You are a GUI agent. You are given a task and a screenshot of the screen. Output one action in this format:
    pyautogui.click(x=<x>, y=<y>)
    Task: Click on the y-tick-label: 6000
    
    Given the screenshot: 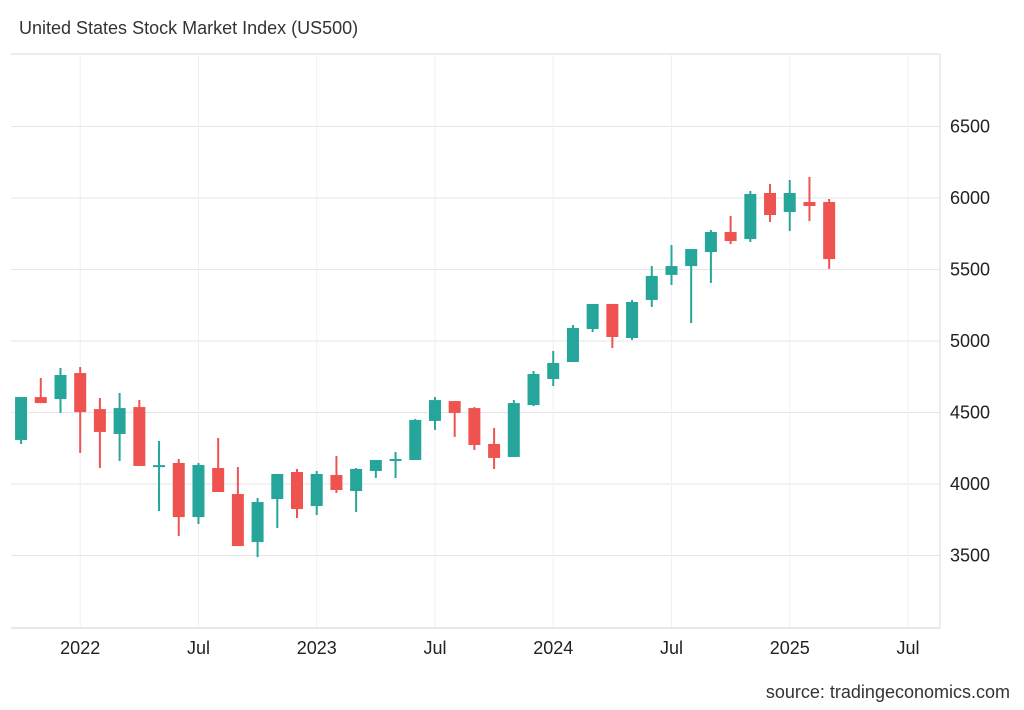 What is the action you would take?
    pyautogui.click(x=970, y=198)
    